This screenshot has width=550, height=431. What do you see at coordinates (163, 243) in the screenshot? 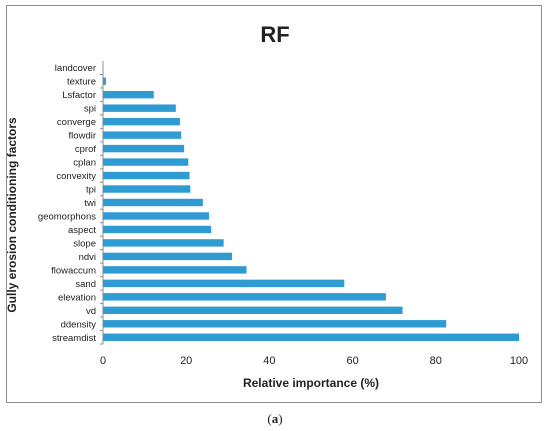
I see `bar-slope` at bounding box center [163, 243].